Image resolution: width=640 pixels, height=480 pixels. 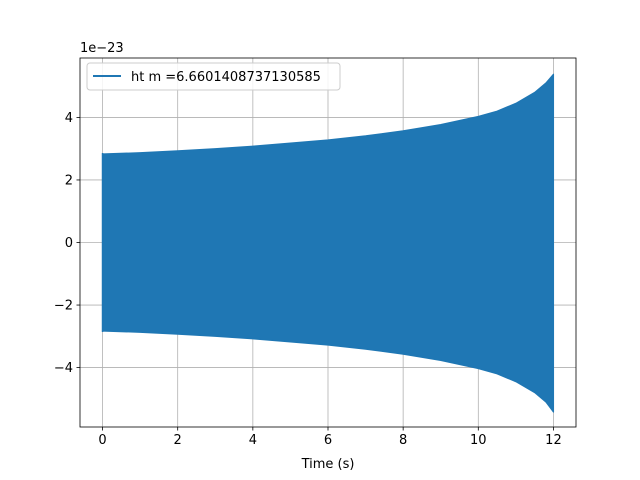 What do you see at coordinates (69, 243) in the screenshot?
I see `y-tick-label: 0` at bounding box center [69, 243].